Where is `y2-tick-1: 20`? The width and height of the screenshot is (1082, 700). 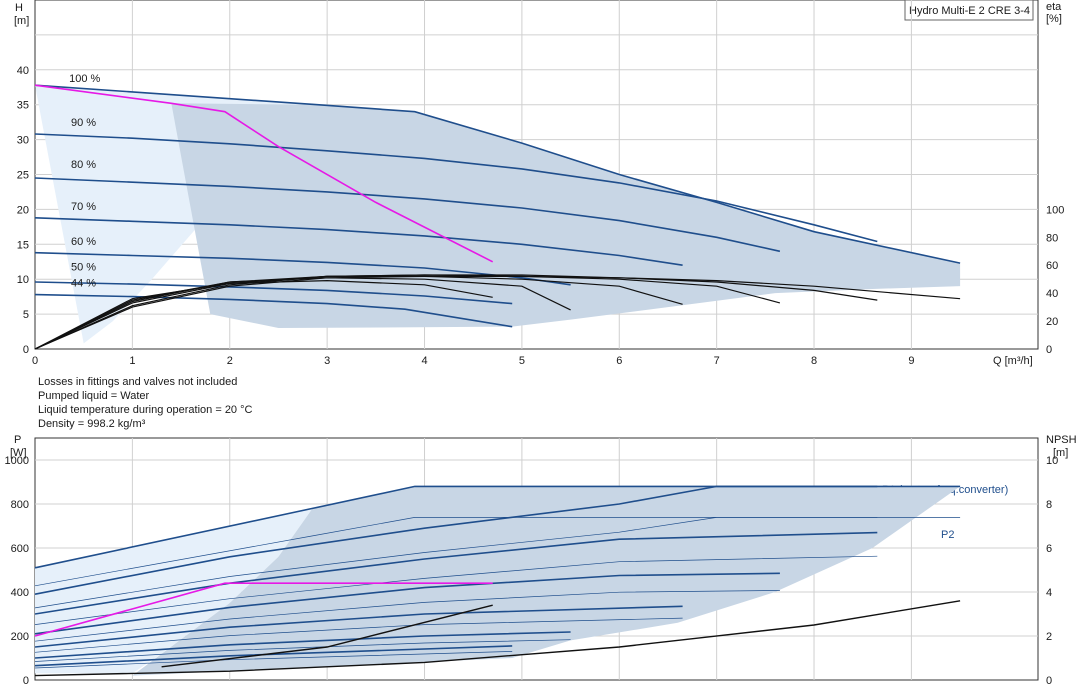 y2-tick-1: 20 is located at coordinates (1052, 322).